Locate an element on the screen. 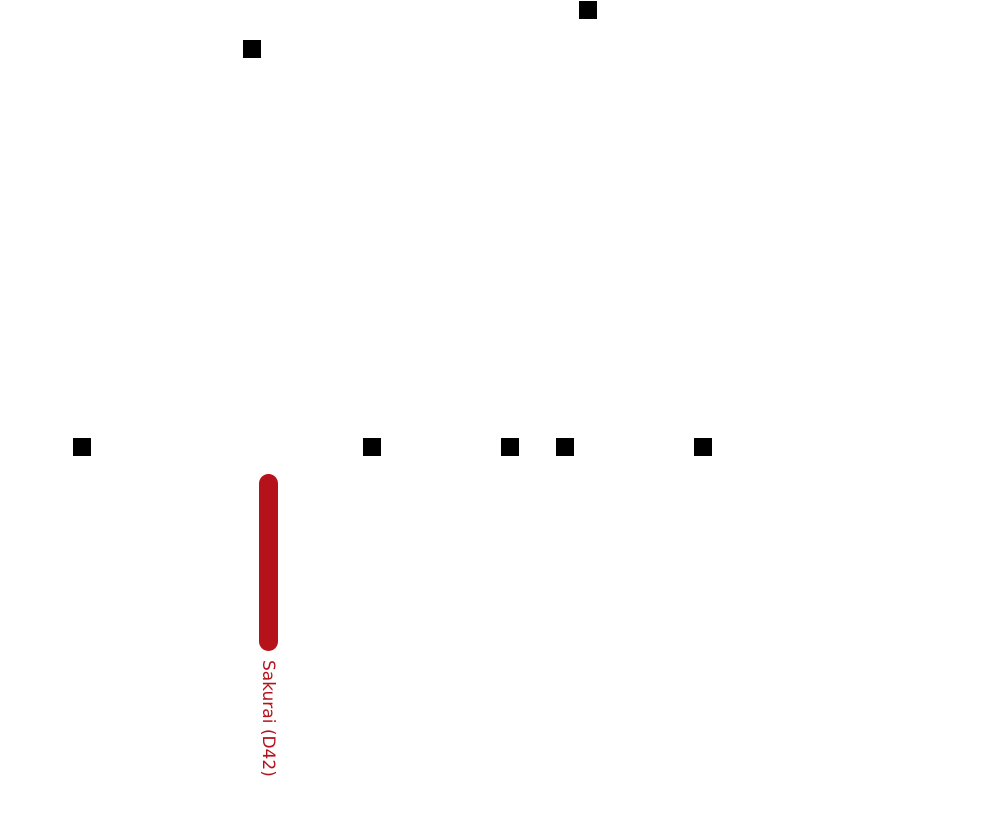 Image resolution: width=1000 pixels, height=827 pixels. line-segment is located at coordinates (268, 562).